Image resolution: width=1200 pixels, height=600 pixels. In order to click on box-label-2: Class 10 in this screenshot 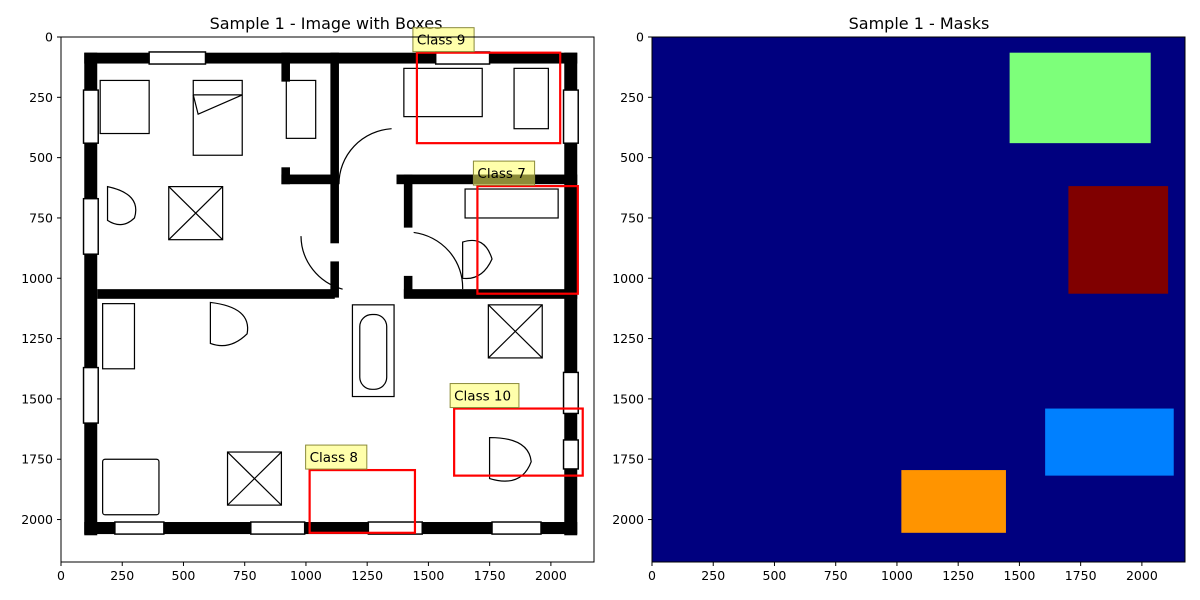, I will do `click(482, 397)`.